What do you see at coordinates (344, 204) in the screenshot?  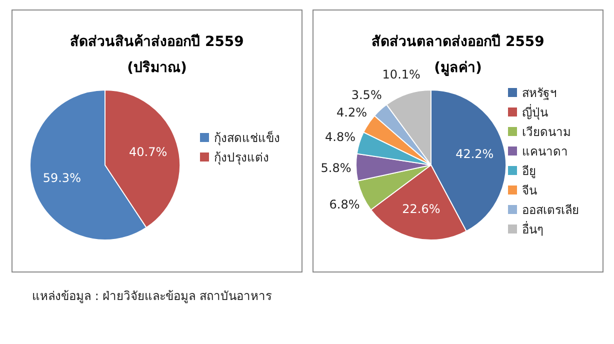 I see `data-label: 6.8%` at bounding box center [344, 204].